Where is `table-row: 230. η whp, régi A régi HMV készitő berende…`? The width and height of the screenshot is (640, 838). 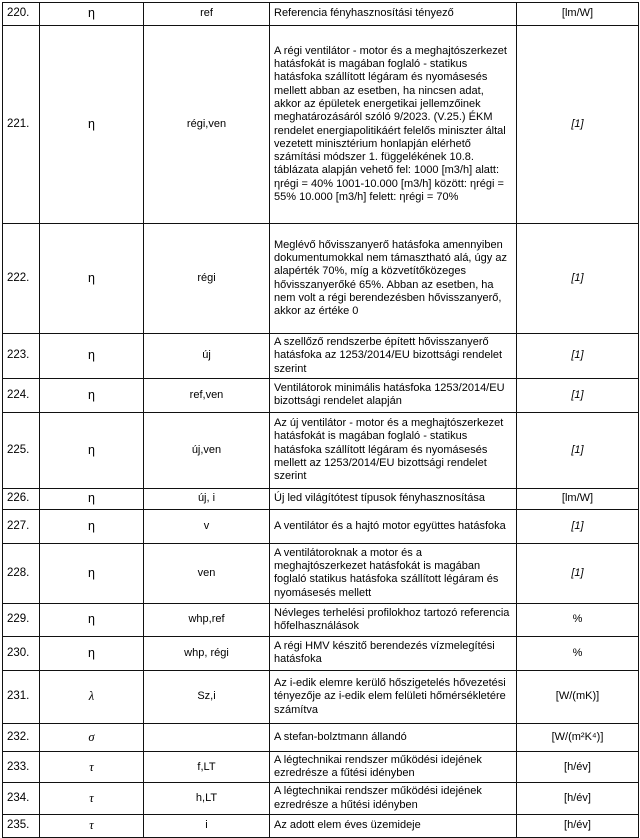 table-row: 230. η whp, régi A régi HMV készitő berende… is located at coordinates (320, 653).